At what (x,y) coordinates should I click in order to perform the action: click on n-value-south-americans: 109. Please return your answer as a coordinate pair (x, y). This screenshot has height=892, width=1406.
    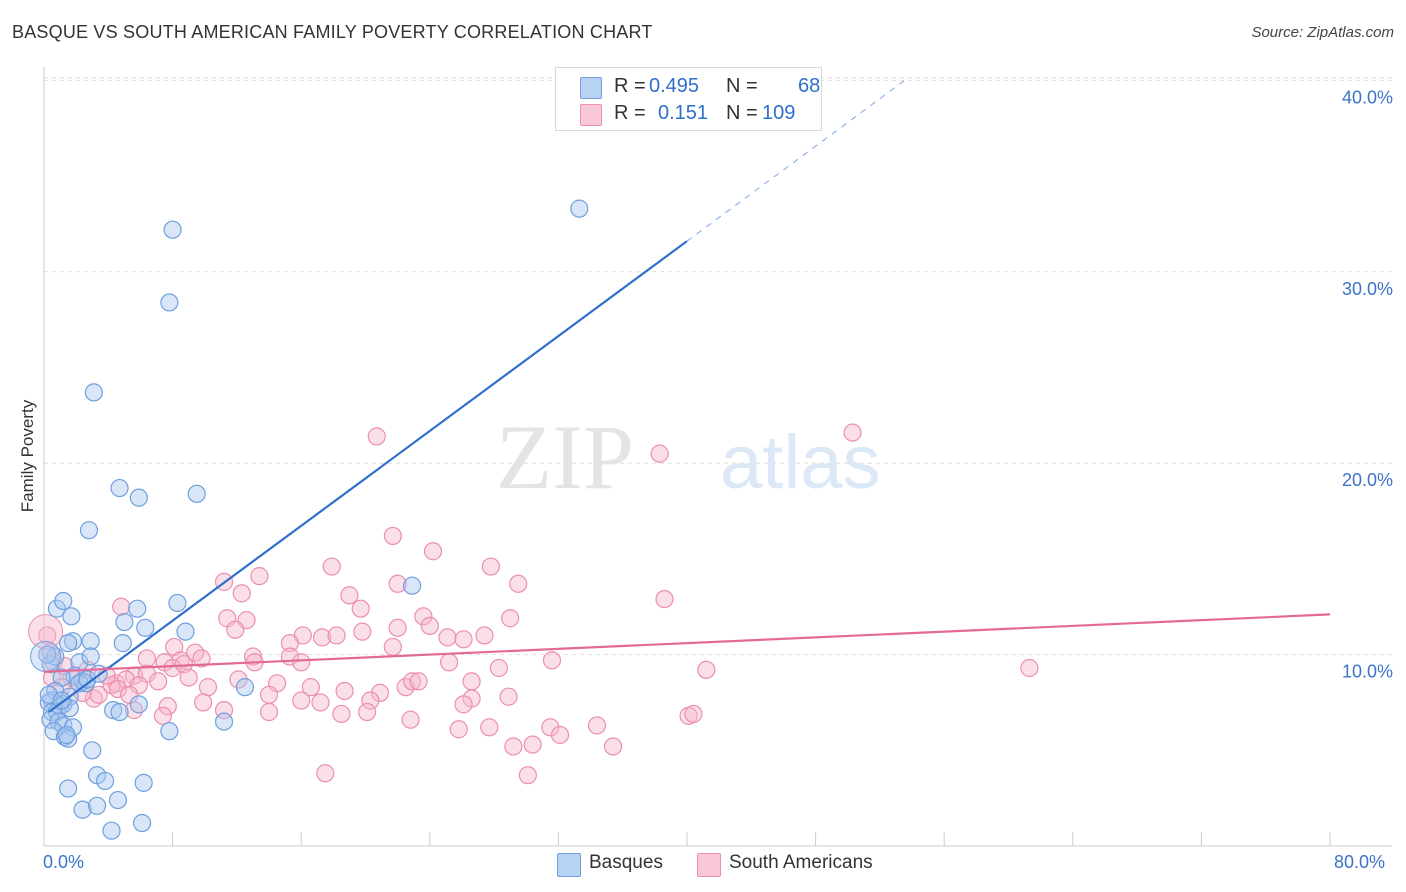
    Looking at the image, I should click on (779, 113).